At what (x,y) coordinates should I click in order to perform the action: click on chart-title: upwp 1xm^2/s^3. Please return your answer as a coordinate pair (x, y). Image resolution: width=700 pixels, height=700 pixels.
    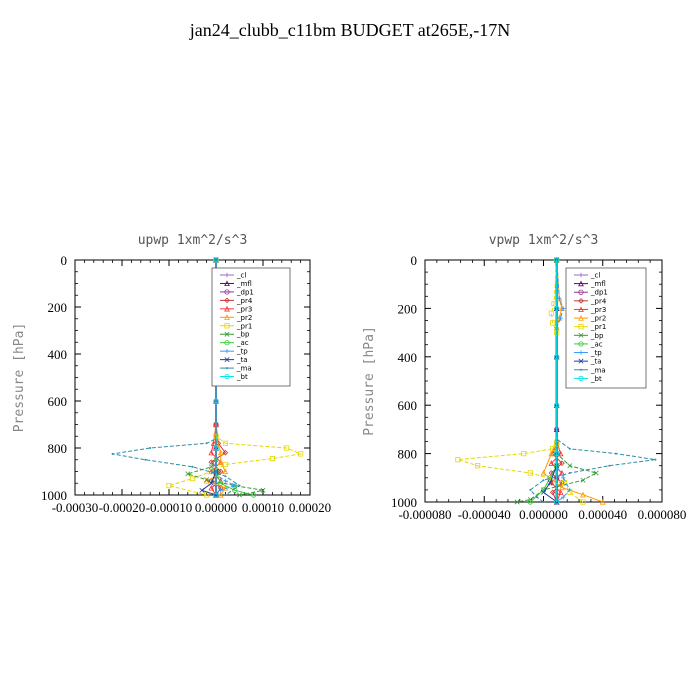
    Looking at the image, I should click on (193, 240).